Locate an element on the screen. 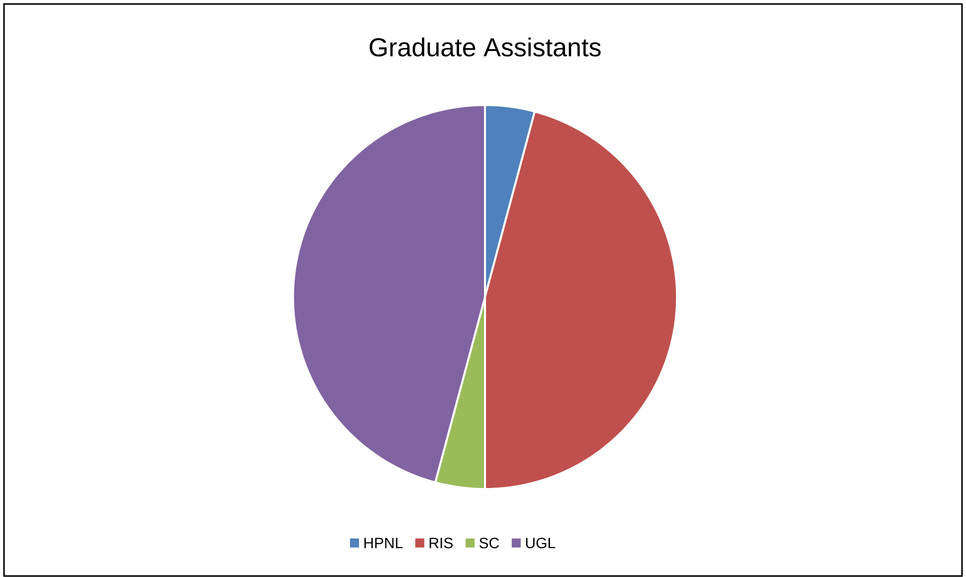 This screenshot has height=577, width=966. legend-label: HPNL is located at coordinates (383, 543).